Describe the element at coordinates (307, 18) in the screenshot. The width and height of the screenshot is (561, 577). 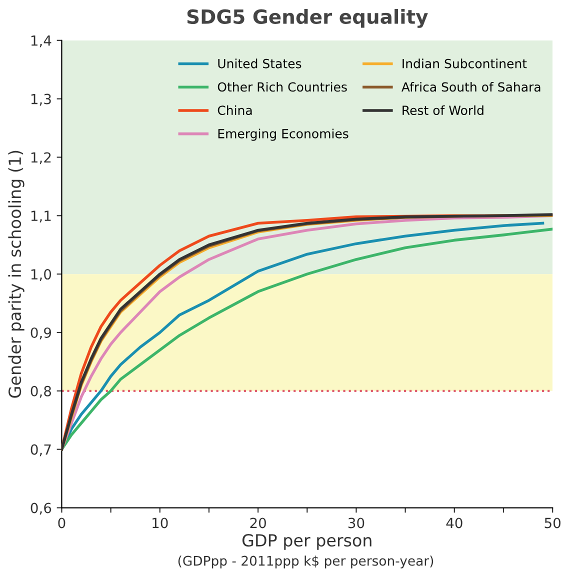
I see `chart-title: SDG5 Gender equality` at that location.